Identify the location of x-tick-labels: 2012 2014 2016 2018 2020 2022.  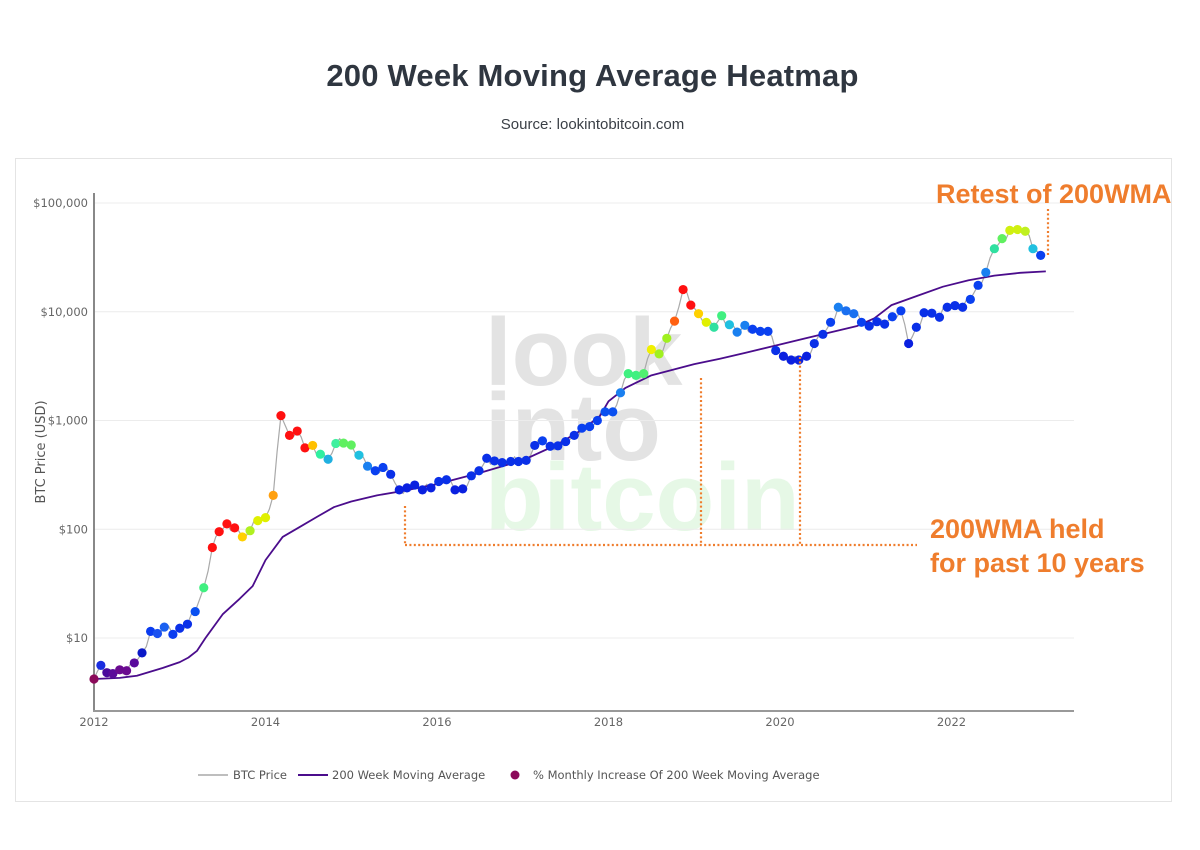
(522, 722).